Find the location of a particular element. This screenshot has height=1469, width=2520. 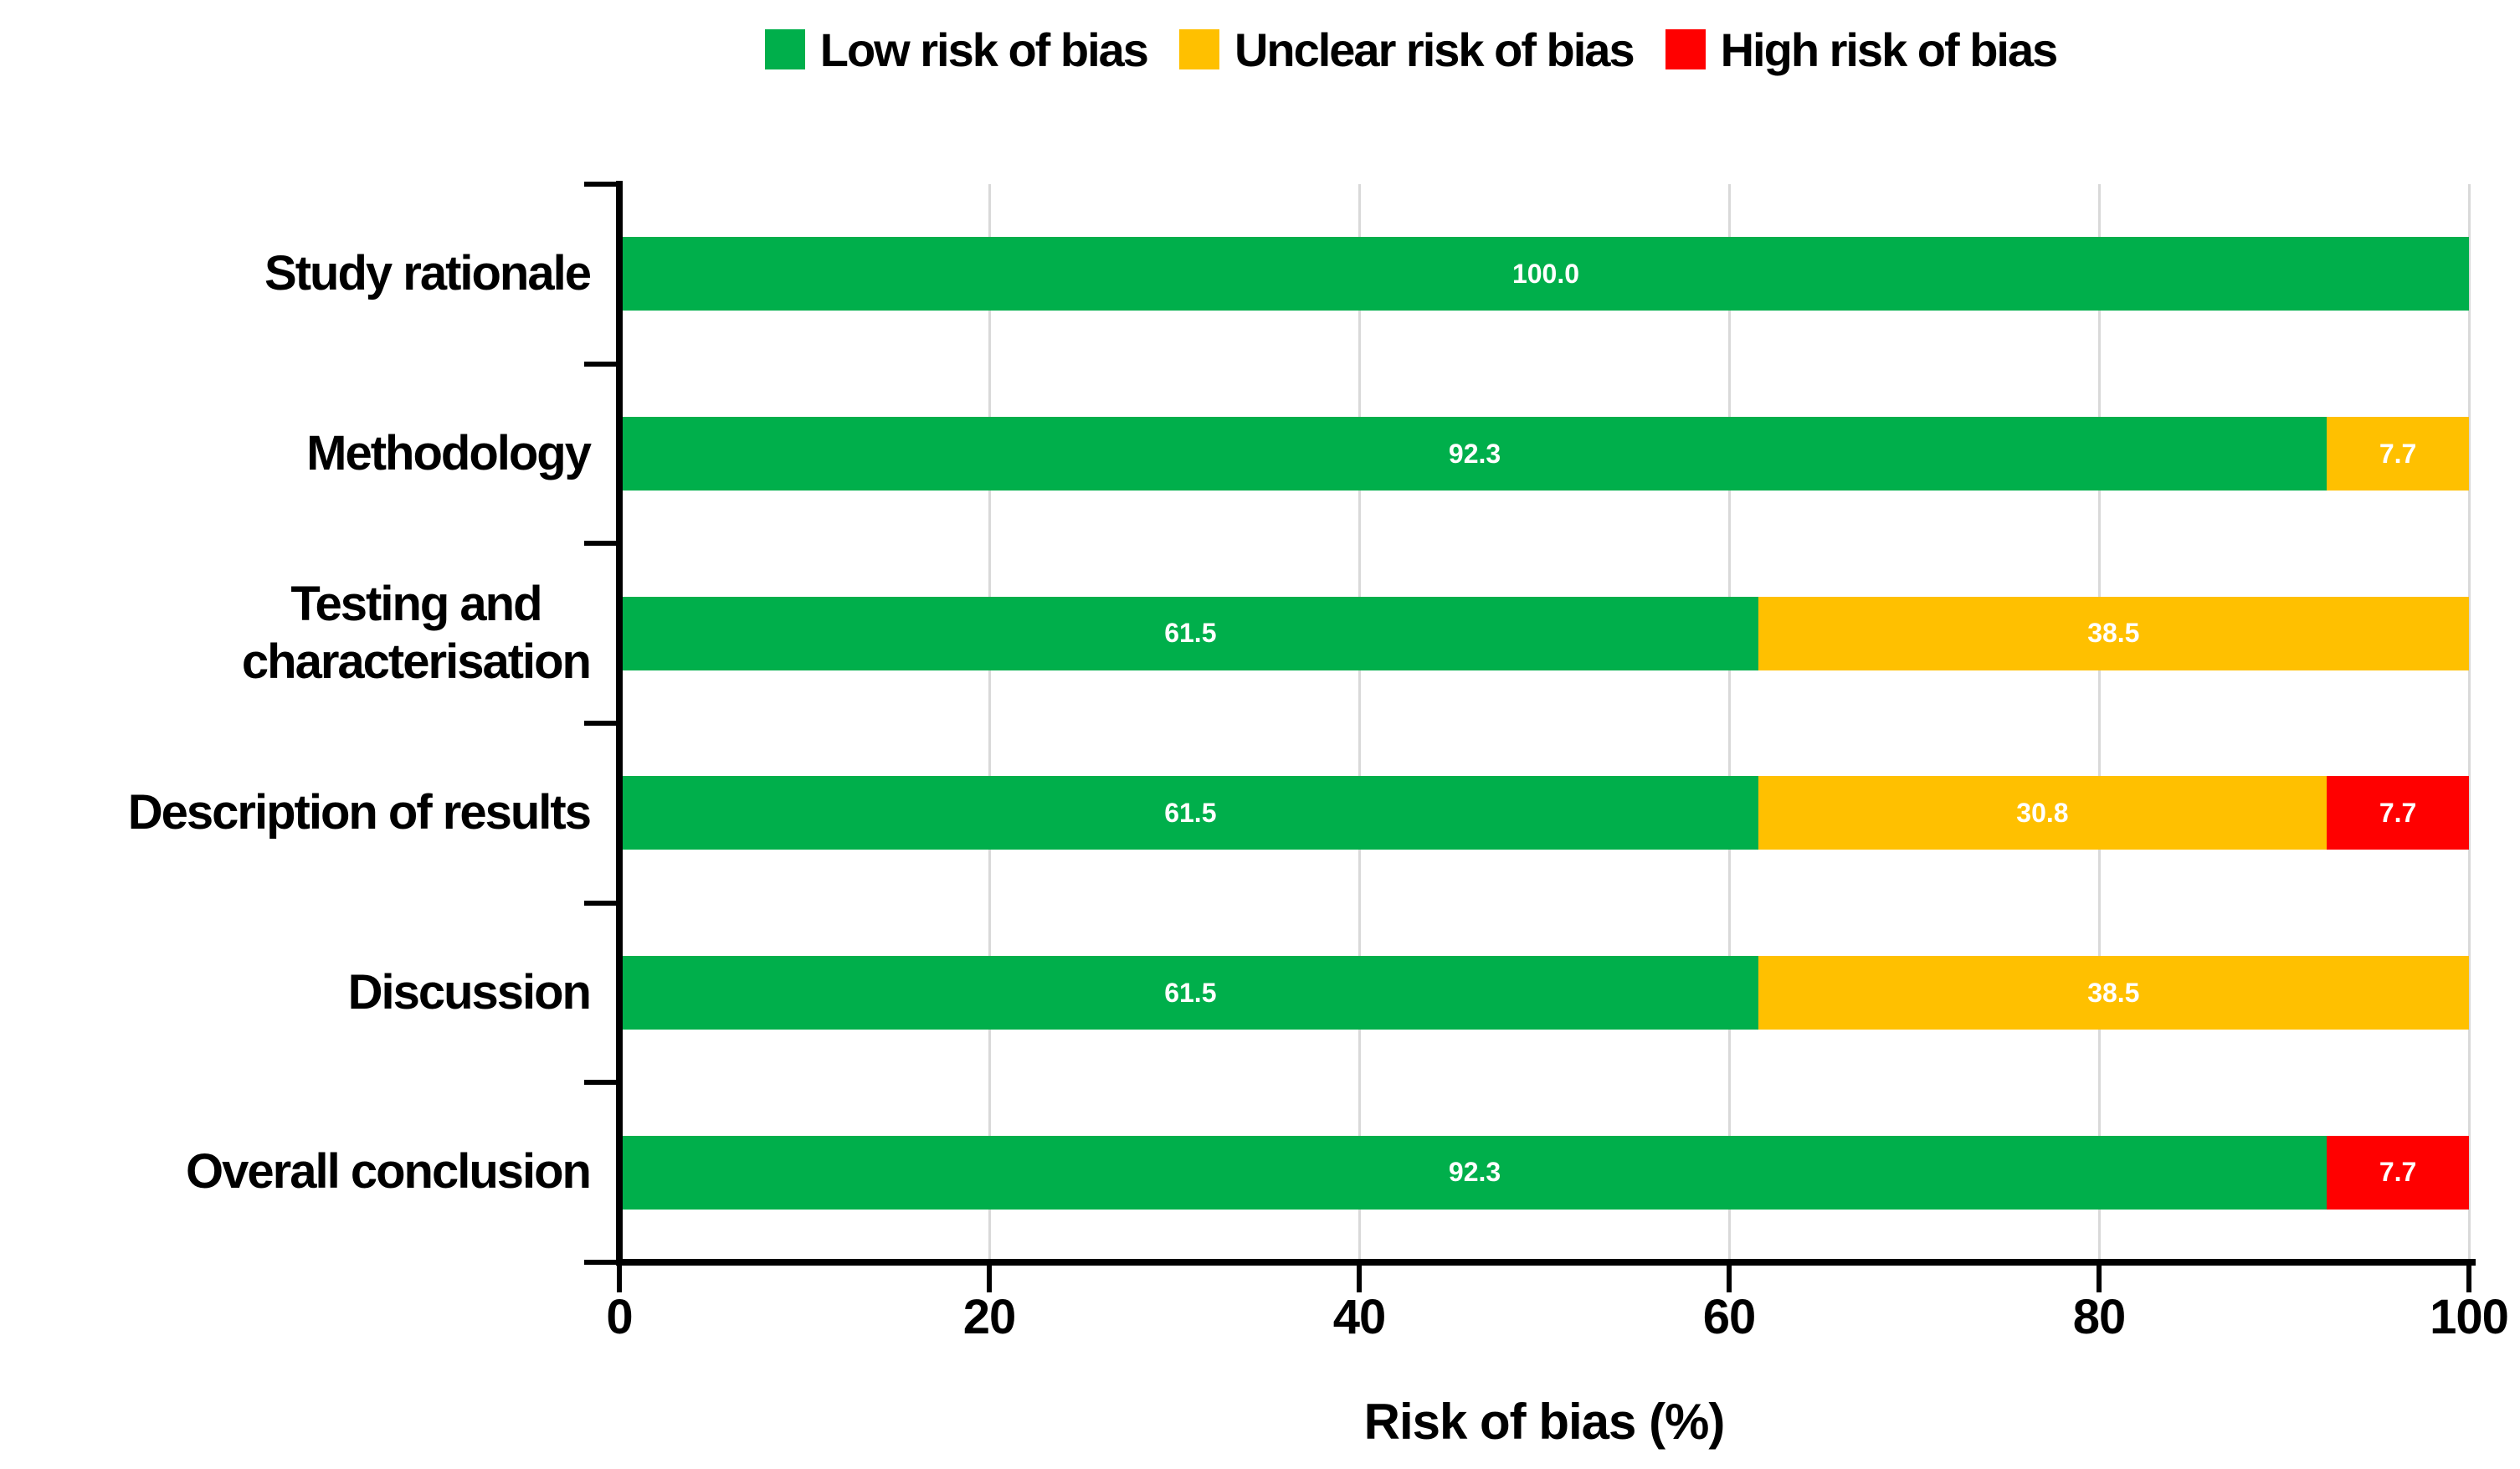

category-label-cell: Testing and characterisation is located at coordinates (296, 633).